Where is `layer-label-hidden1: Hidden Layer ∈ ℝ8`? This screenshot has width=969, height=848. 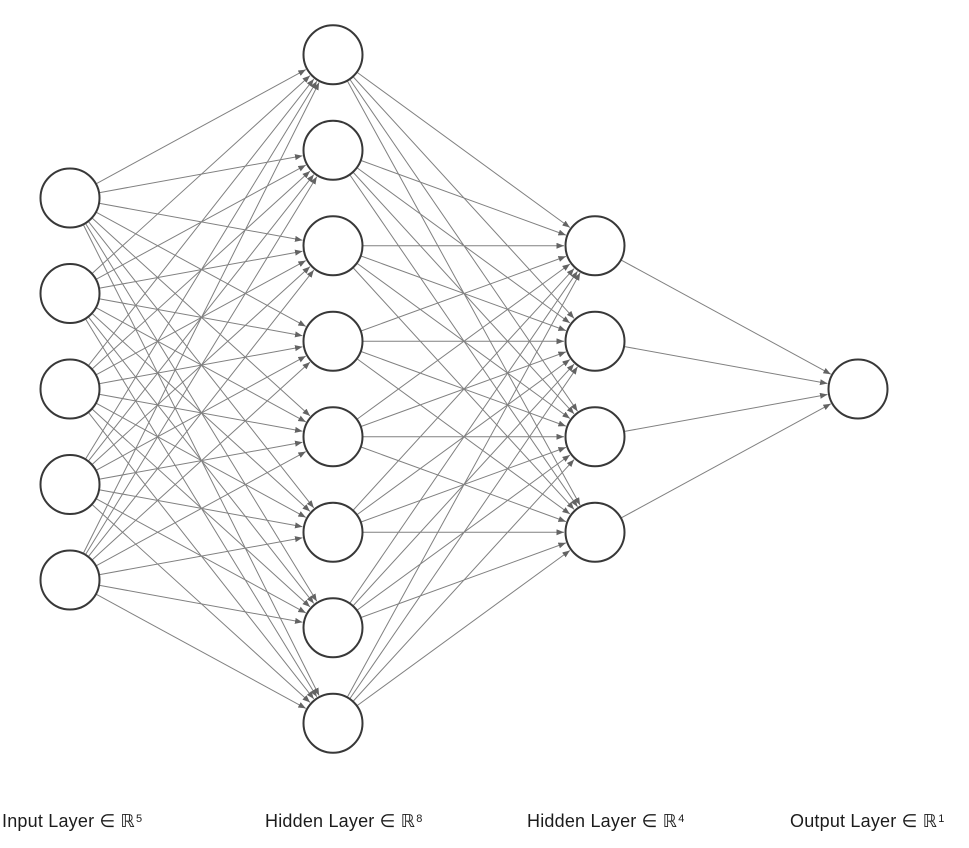
layer-label-hidden1: Hidden Layer ∈ ℝ8 is located at coordinates (344, 821).